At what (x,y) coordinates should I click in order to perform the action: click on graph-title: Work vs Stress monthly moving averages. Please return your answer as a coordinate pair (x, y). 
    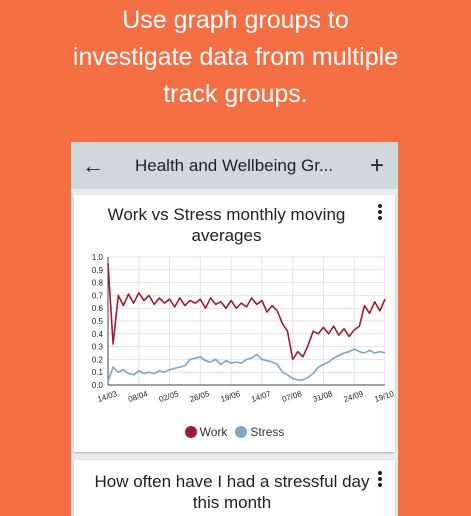
    Looking at the image, I should click on (226, 225).